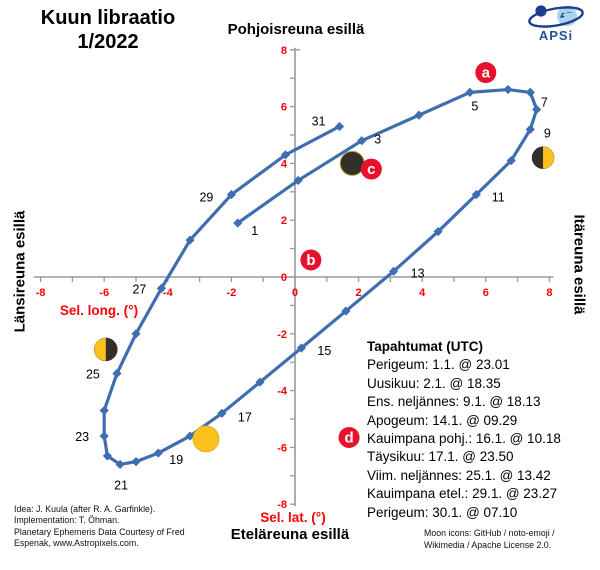 Image resolution: width=600 pixels, height=570 pixels. What do you see at coordinates (498, 198) in the screenshot?
I see `day-label: 11` at bounding box center [498, 198].